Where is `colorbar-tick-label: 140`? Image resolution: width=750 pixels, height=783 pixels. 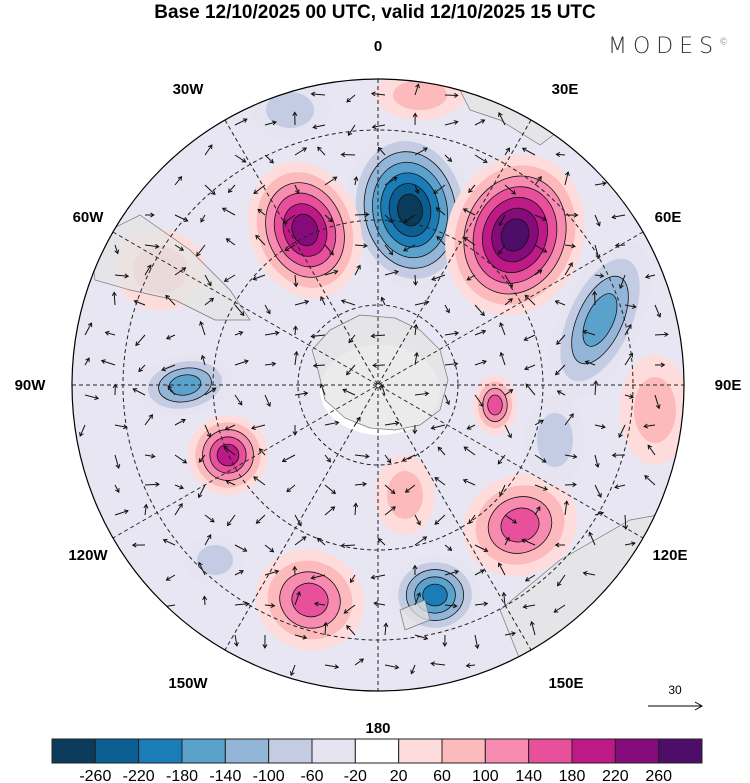
colorbar-tick-label: 140 is located at coordinates (528, 775).